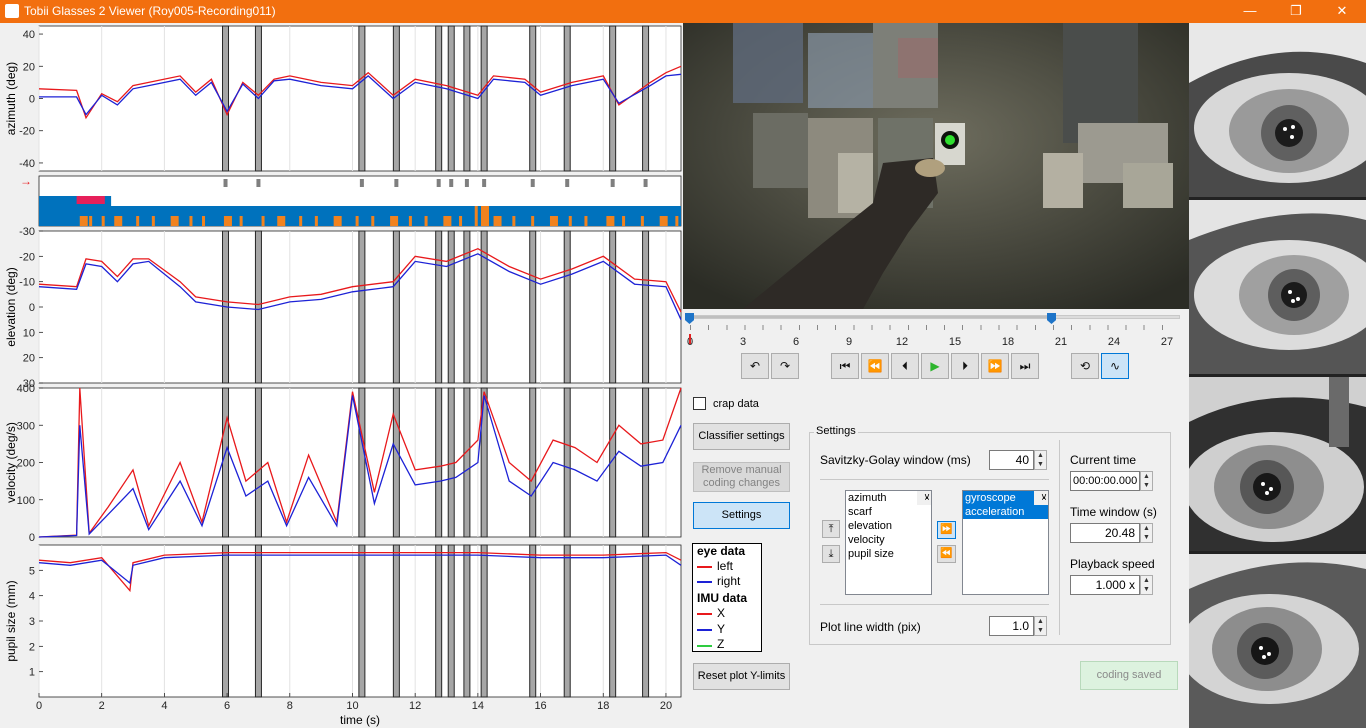 The image size is (1366, 728). What do you see at coordinates (741, 470) in the screenshot?
I see `remove-manual-line1: Remove manual` at bounding box center [741, 470].